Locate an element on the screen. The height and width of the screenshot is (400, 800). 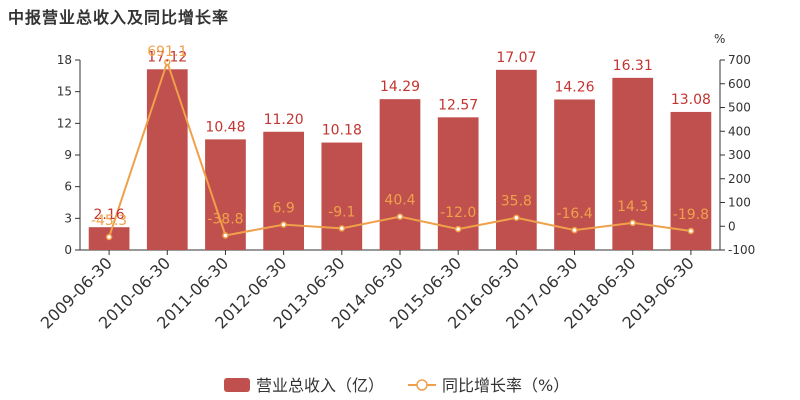
legend: 营业总收入（亿） 同比增长率（%） is located at coordinates (396, 385).